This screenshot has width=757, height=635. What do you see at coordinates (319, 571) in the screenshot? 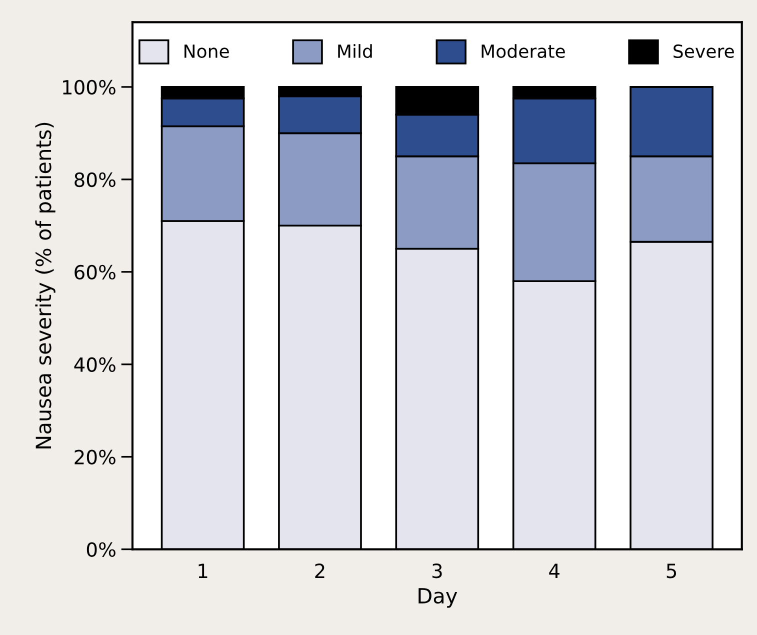
I see `x-tick-label: 2` at bounding box center [319, 571].